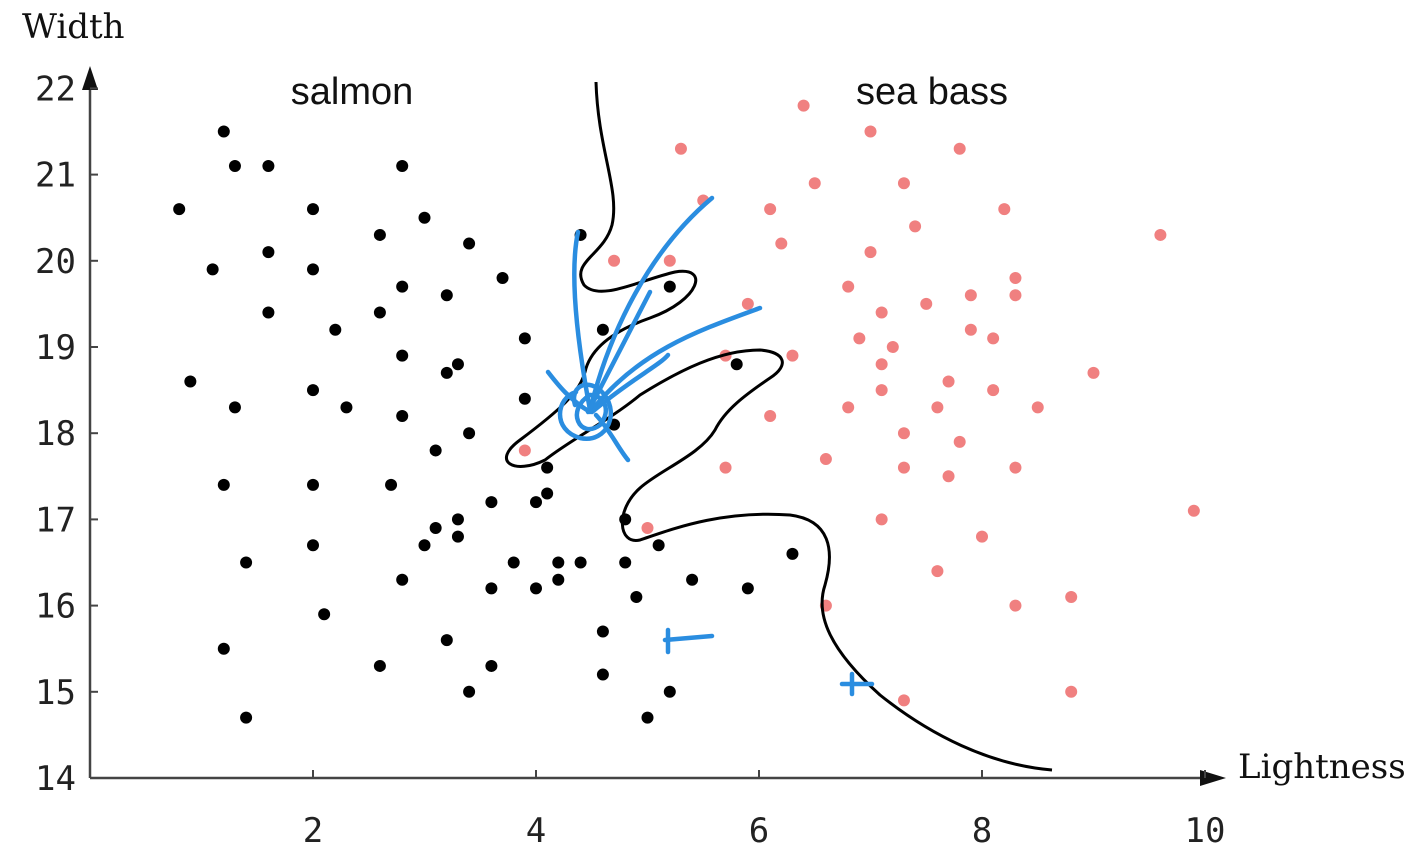  What do you see at coordinates (55, 520) in the screenshot?
I see `y-tick-label: 17` at bounding box center [55, 520].